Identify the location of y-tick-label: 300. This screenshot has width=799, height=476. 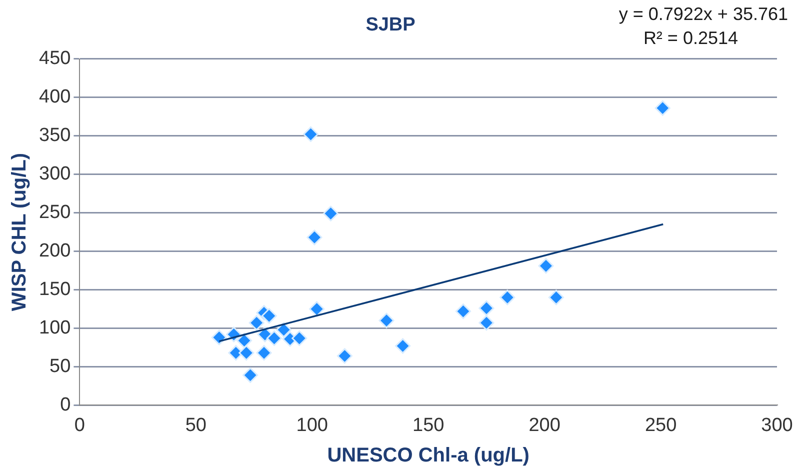
(55, 174).